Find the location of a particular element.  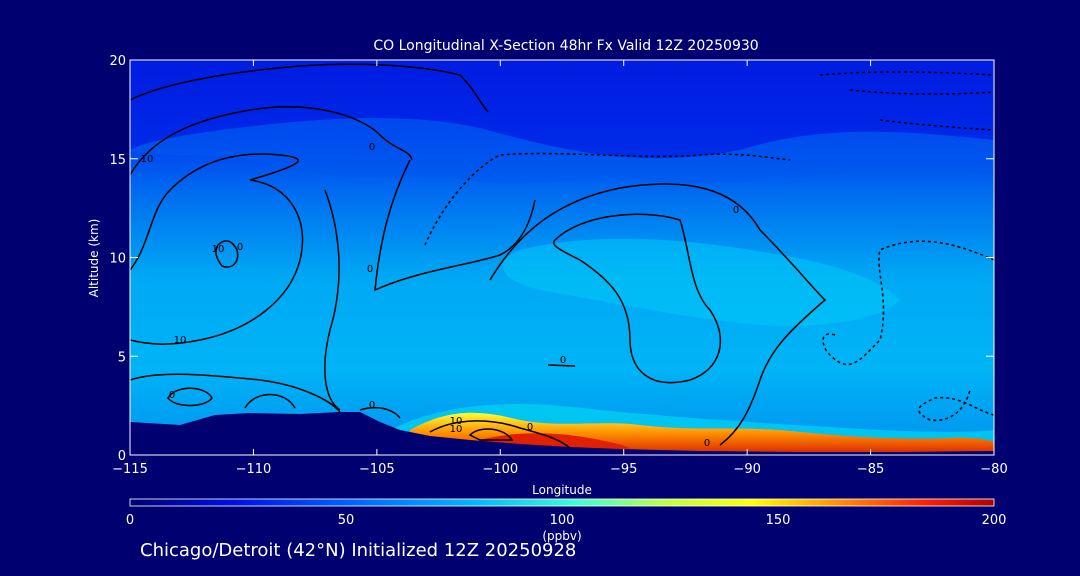

colorbar-ticks: 0 50 100 150 200 is located at coordinates (566, 520).